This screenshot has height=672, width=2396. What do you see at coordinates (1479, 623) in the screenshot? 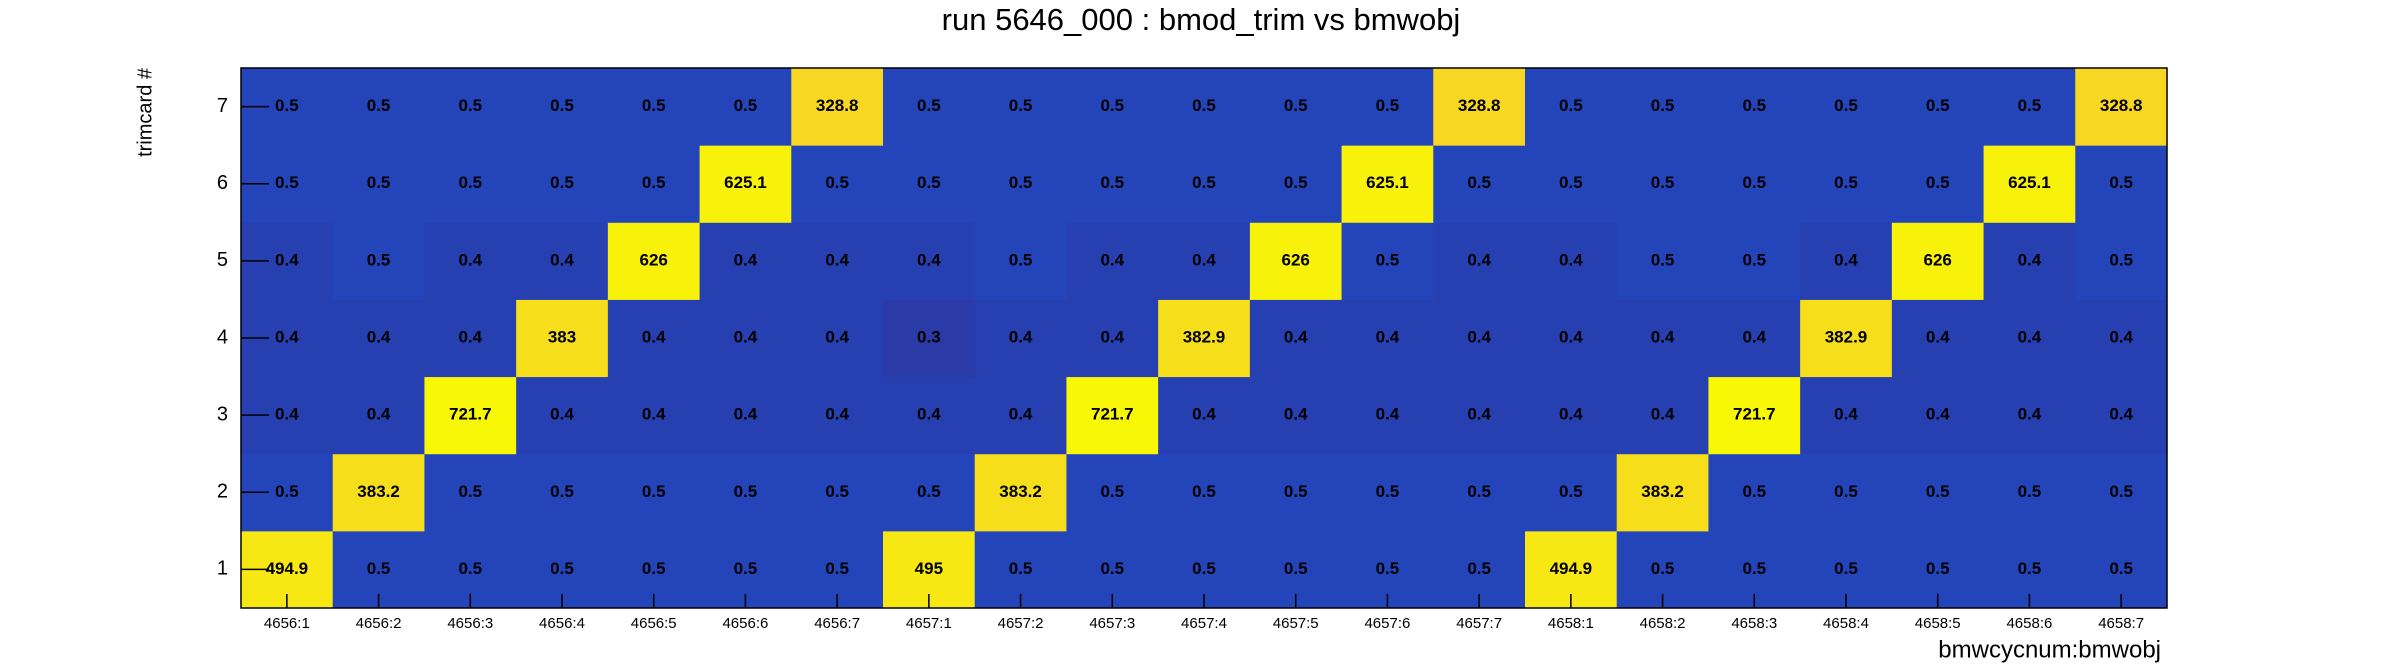
I see `x-tick-label: 4657:7` at bounding box center [1479, 623].